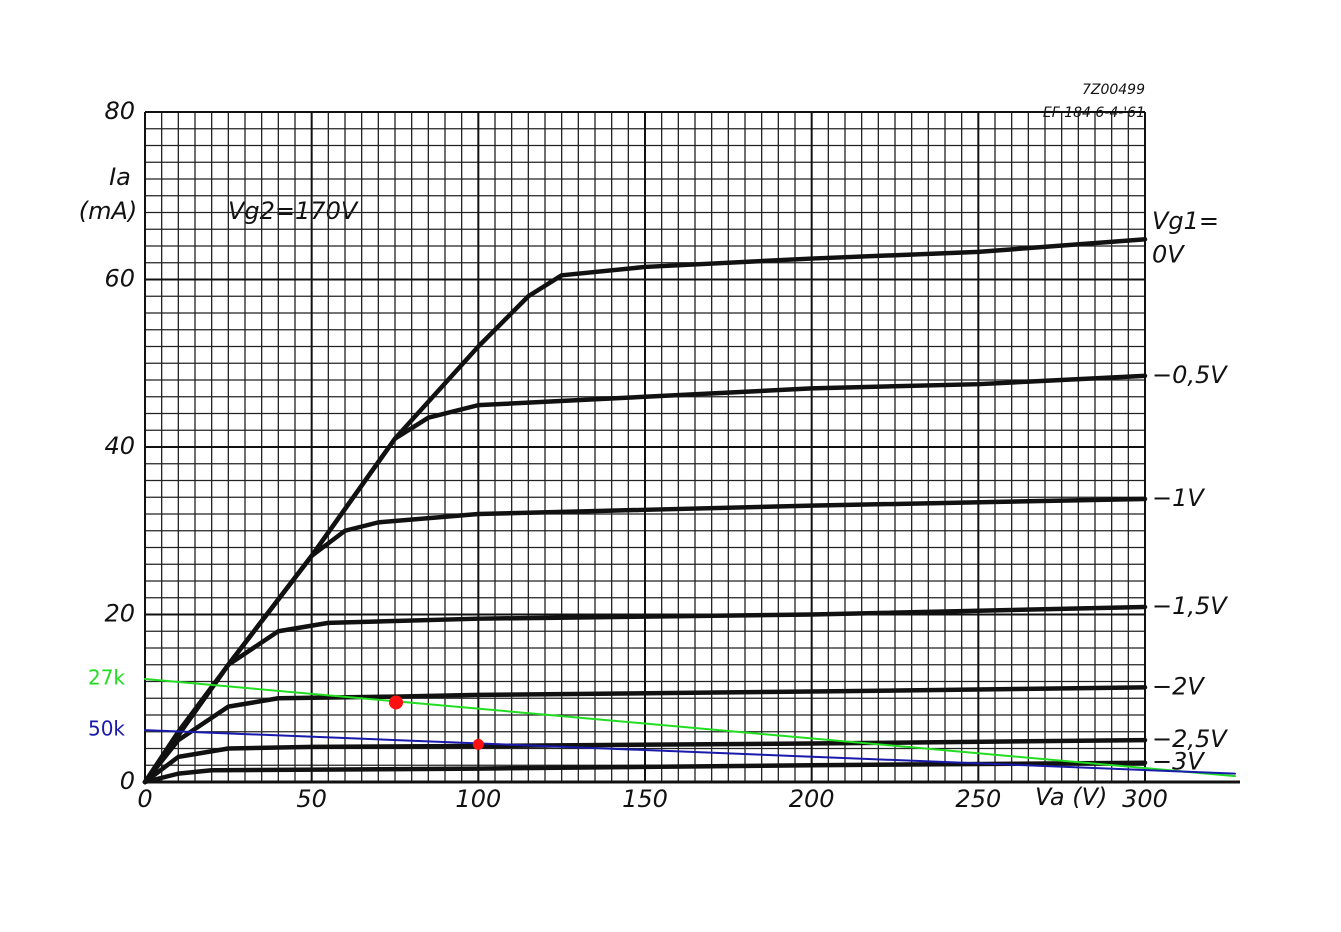 The width and height of the screenshot is (1341, 932). What do you see at coordinates (1190, 375) in the screenshot?
I see `series-label: −0,5V` at bounding box center [1190, 375].